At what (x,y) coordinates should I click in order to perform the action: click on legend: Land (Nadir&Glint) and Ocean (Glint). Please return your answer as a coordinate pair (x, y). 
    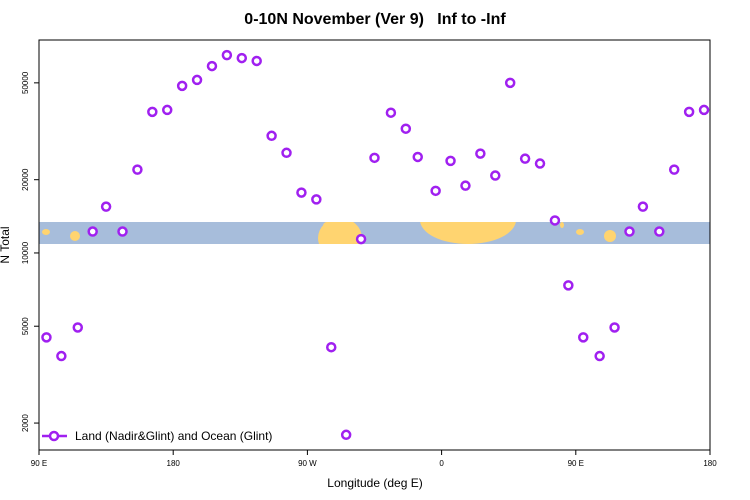
    Looking at the image, I should click on (157, 436).